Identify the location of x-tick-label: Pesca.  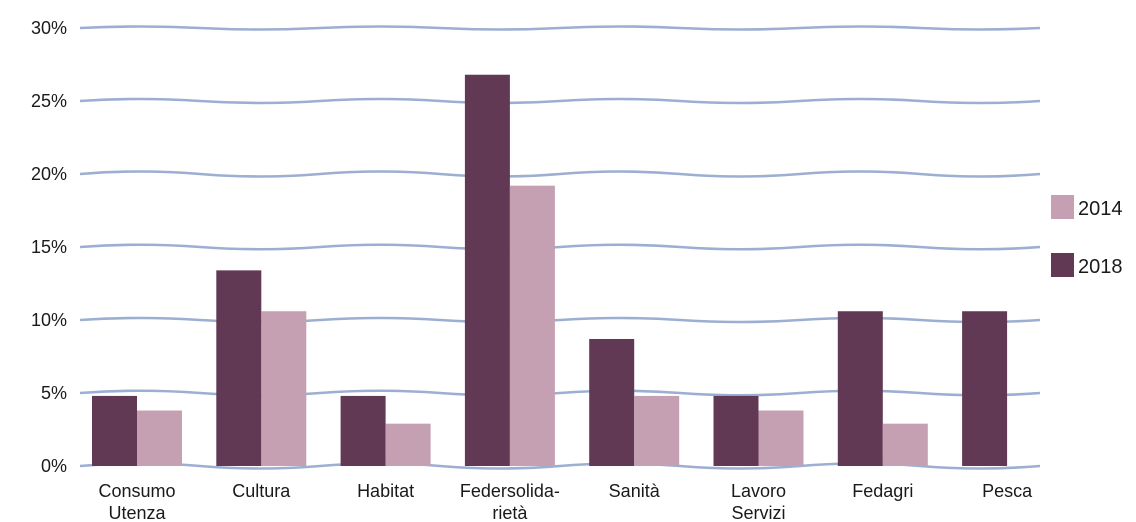
(1007, 491).